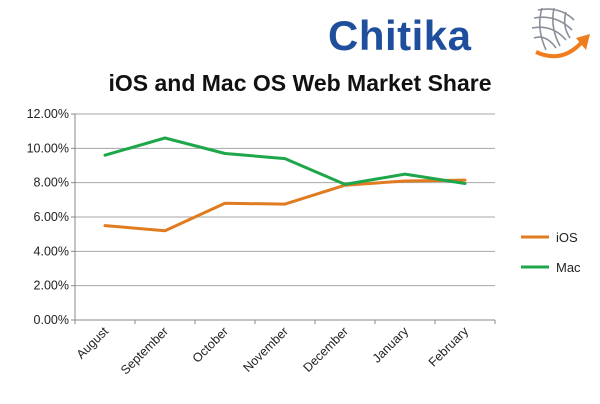  What do you see at coordinates (300, 83) in the screenshot?
I see `chart-title: iOS and Mac OS Web Market Share` at bounding box center [300, 83].